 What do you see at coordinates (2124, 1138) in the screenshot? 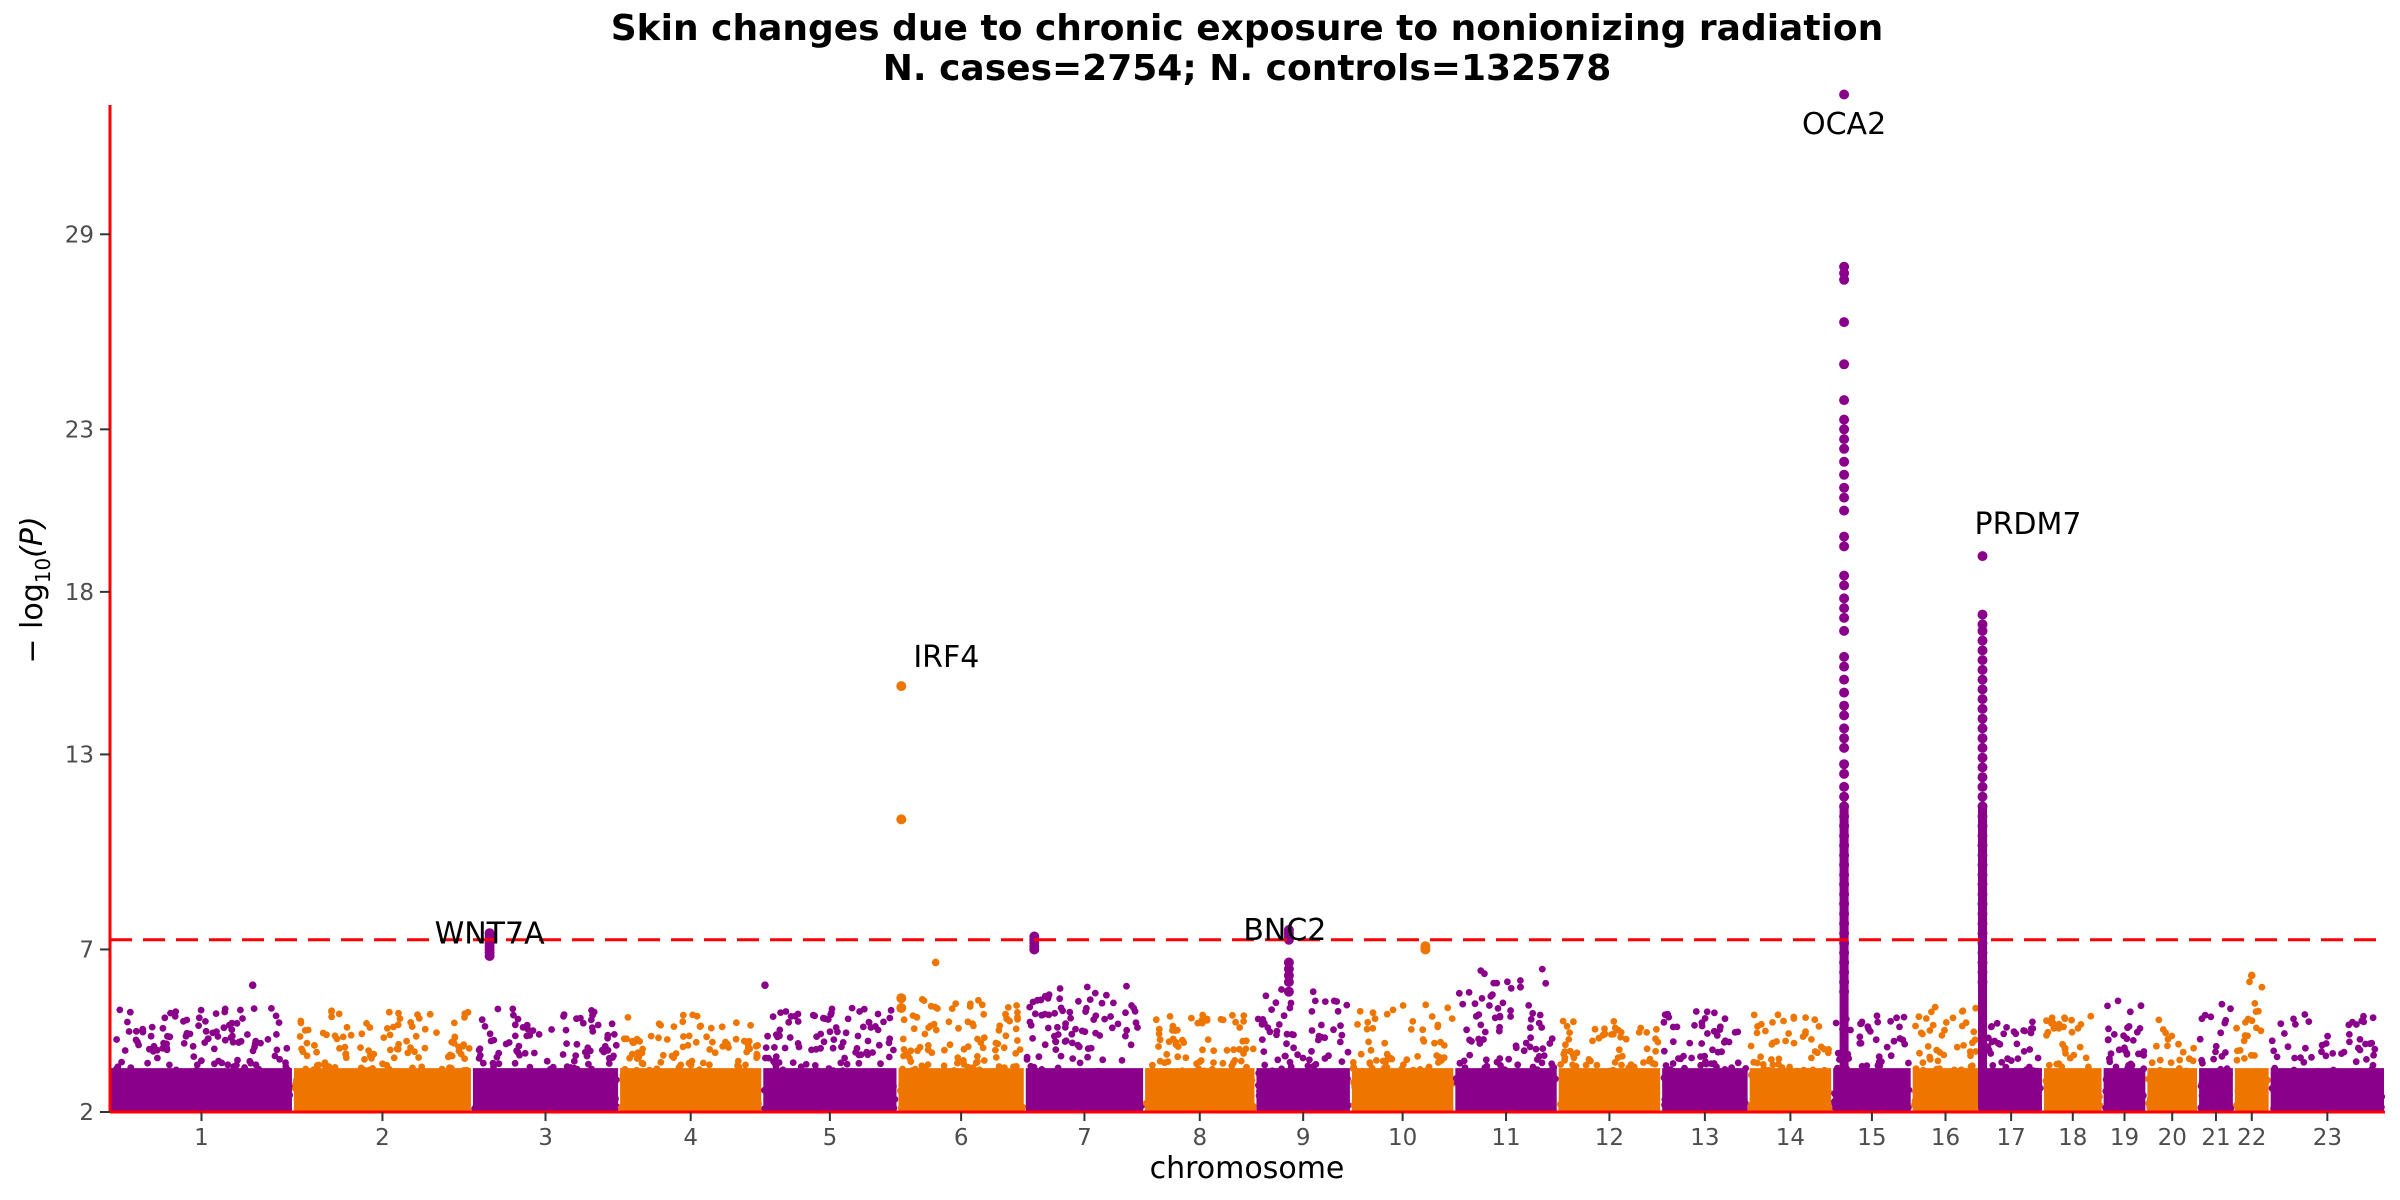
I see `x-tick-label: 19` at bounding box center [2124, 1138].